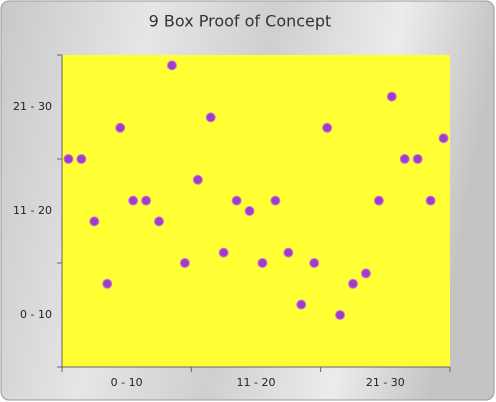 The image size is (496, 402). Describe the element at coordinates (127, 382) in the screenshot. I see `x-band-label: 0 - 10` at that location.